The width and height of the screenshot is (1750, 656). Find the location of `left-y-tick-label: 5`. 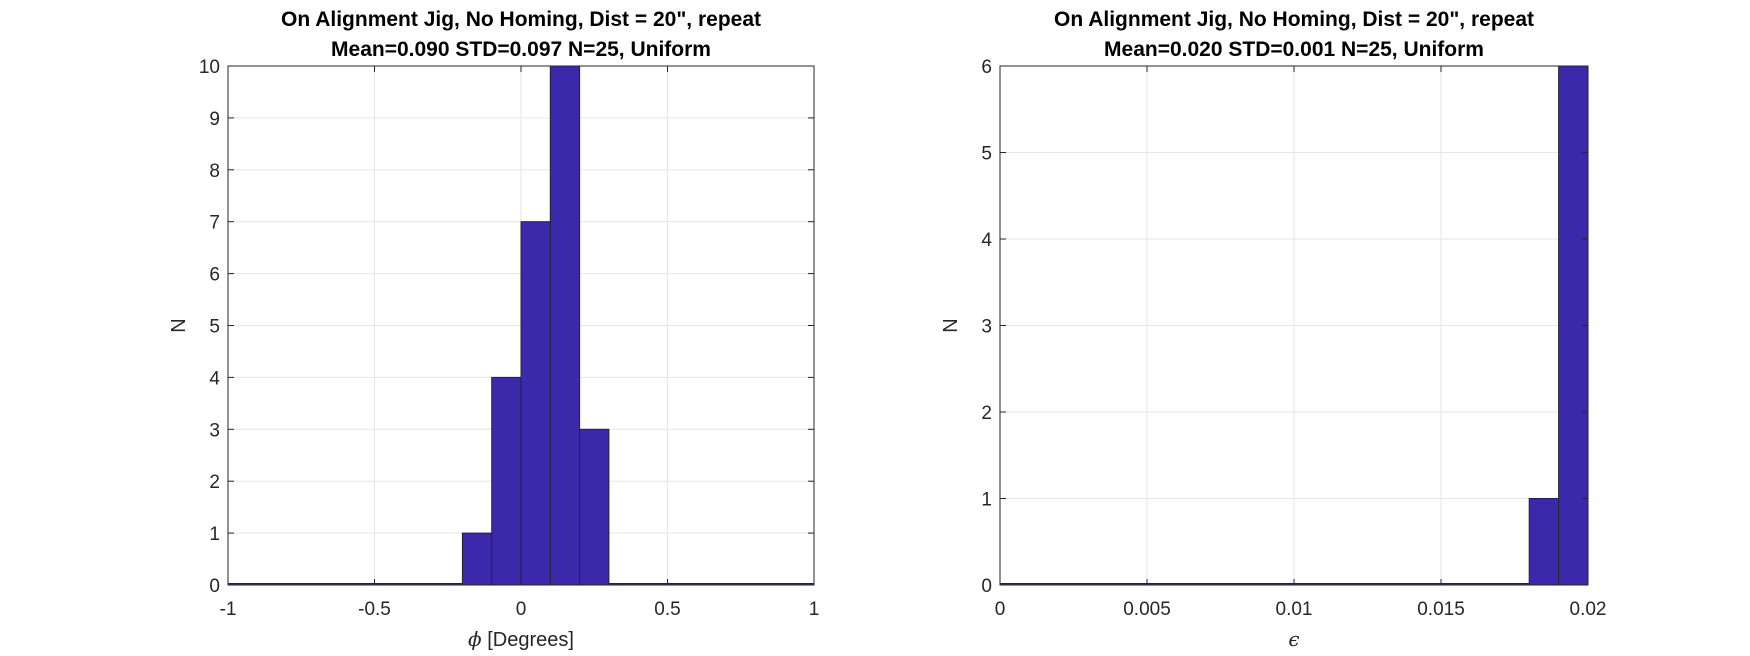

left-y-tick-label: 5 is located at coordinates (214, 327).